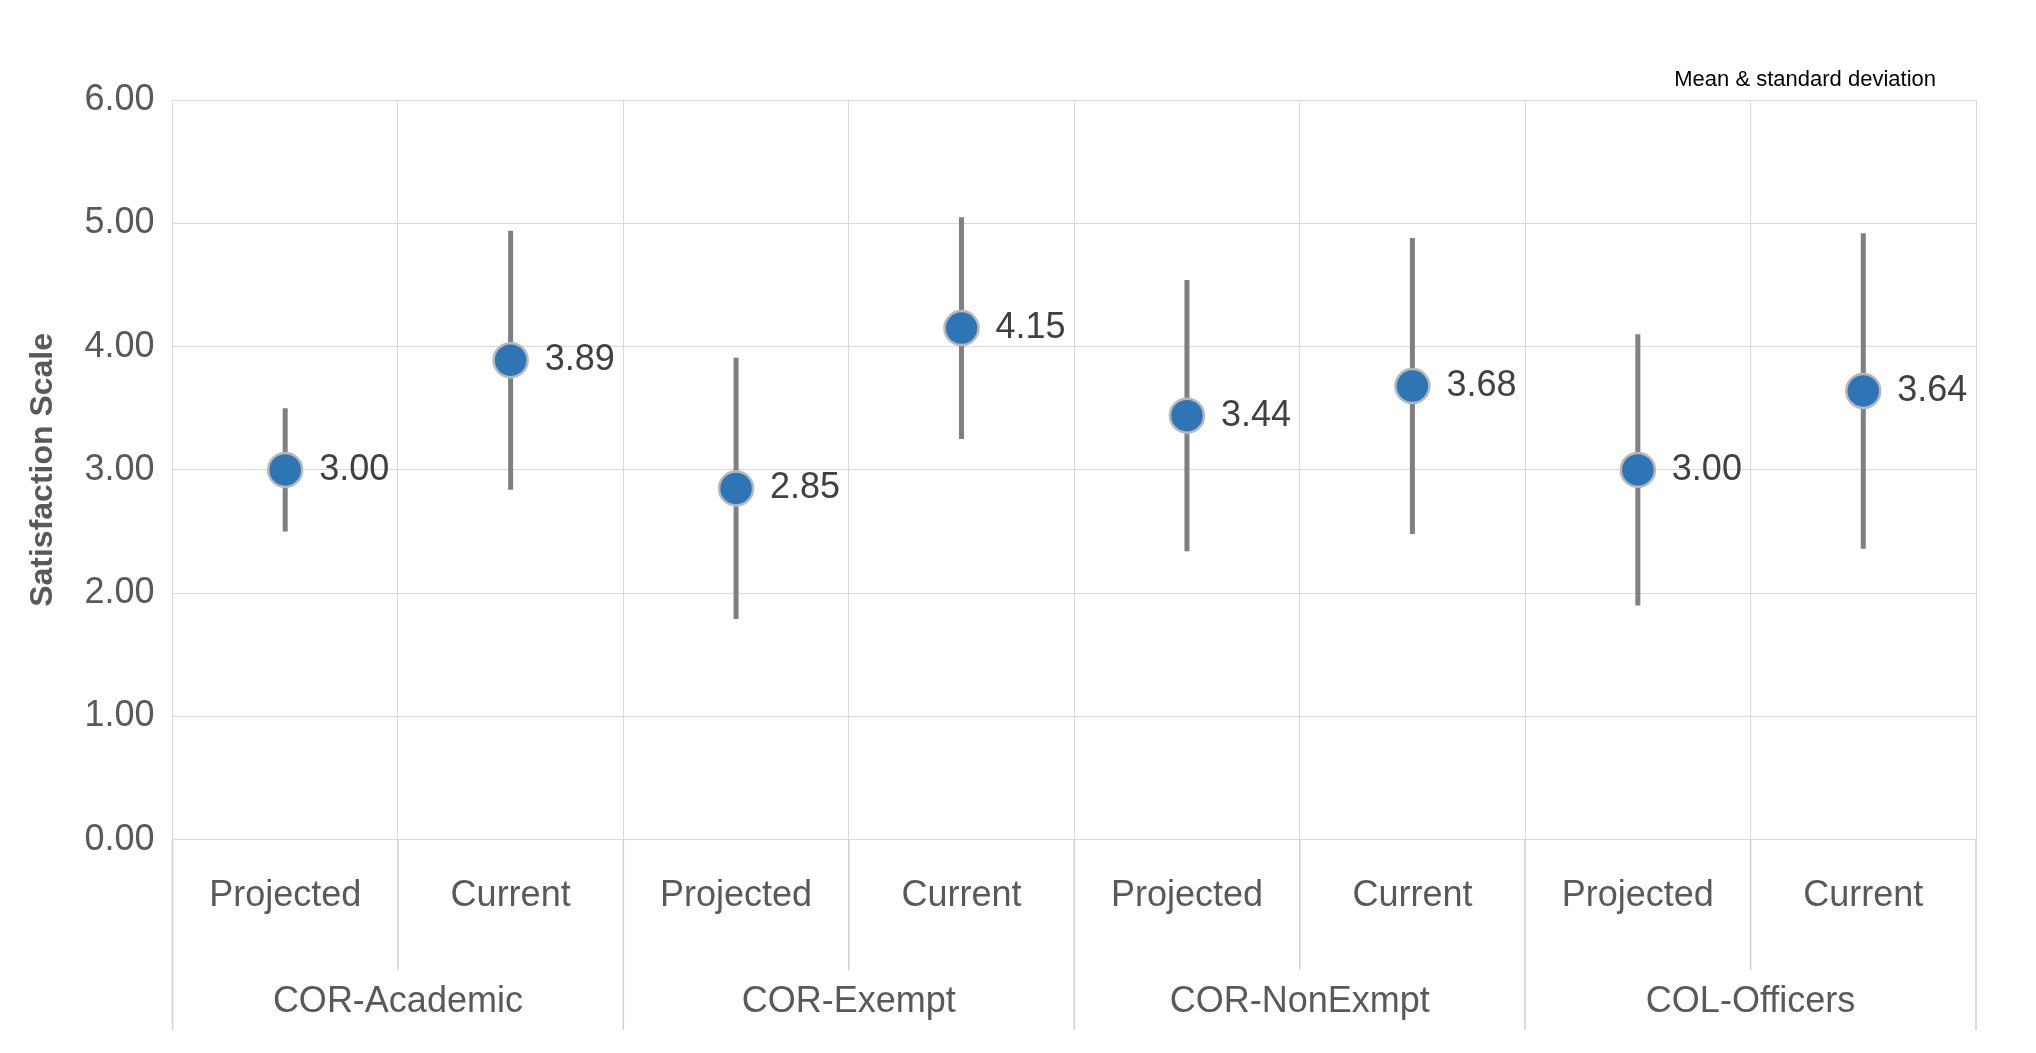  Describe the element at coordinates (41, 469) in the screenshot. I see `y-axis-title: Satisfaction Scale` at that location.